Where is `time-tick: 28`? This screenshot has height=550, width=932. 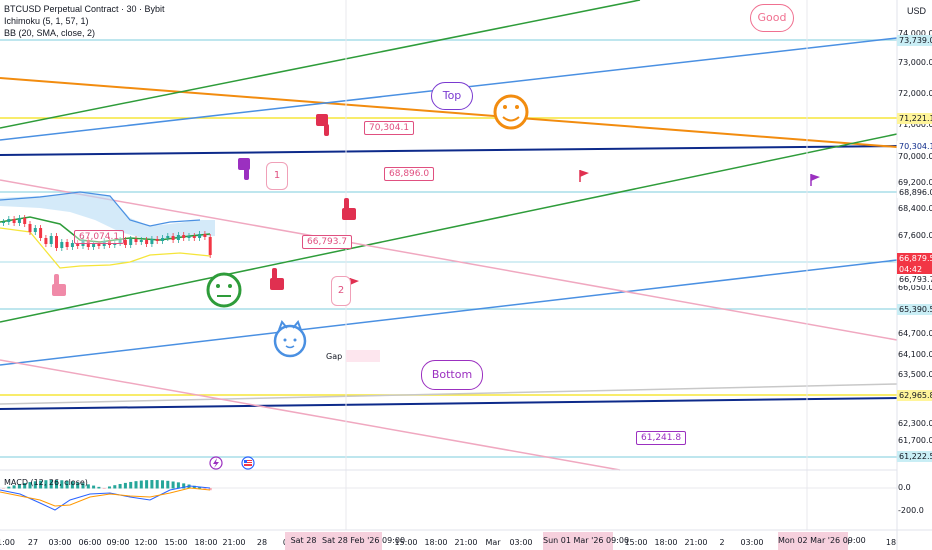 time-tick: 28 is located at coordinates (262, 542).